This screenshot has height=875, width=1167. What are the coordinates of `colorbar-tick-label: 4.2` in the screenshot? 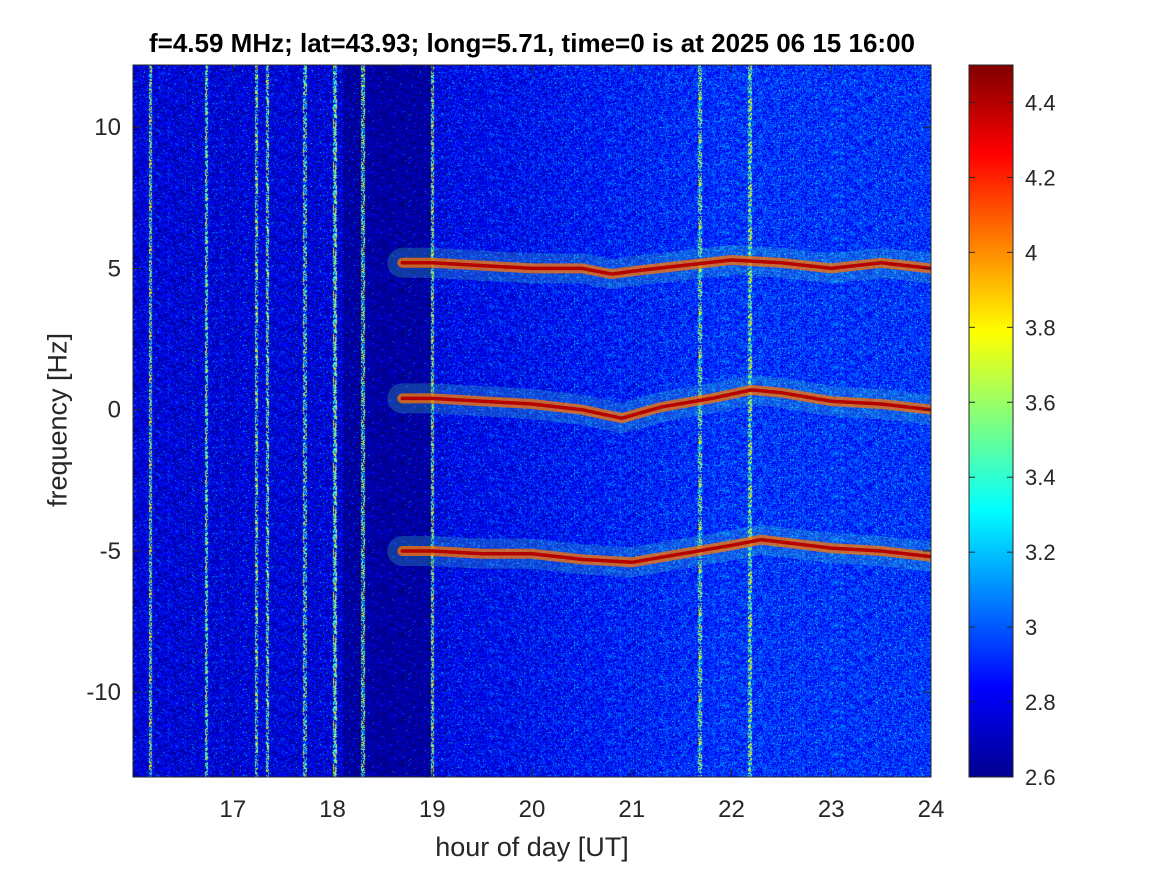 It's located at (1040, 177).